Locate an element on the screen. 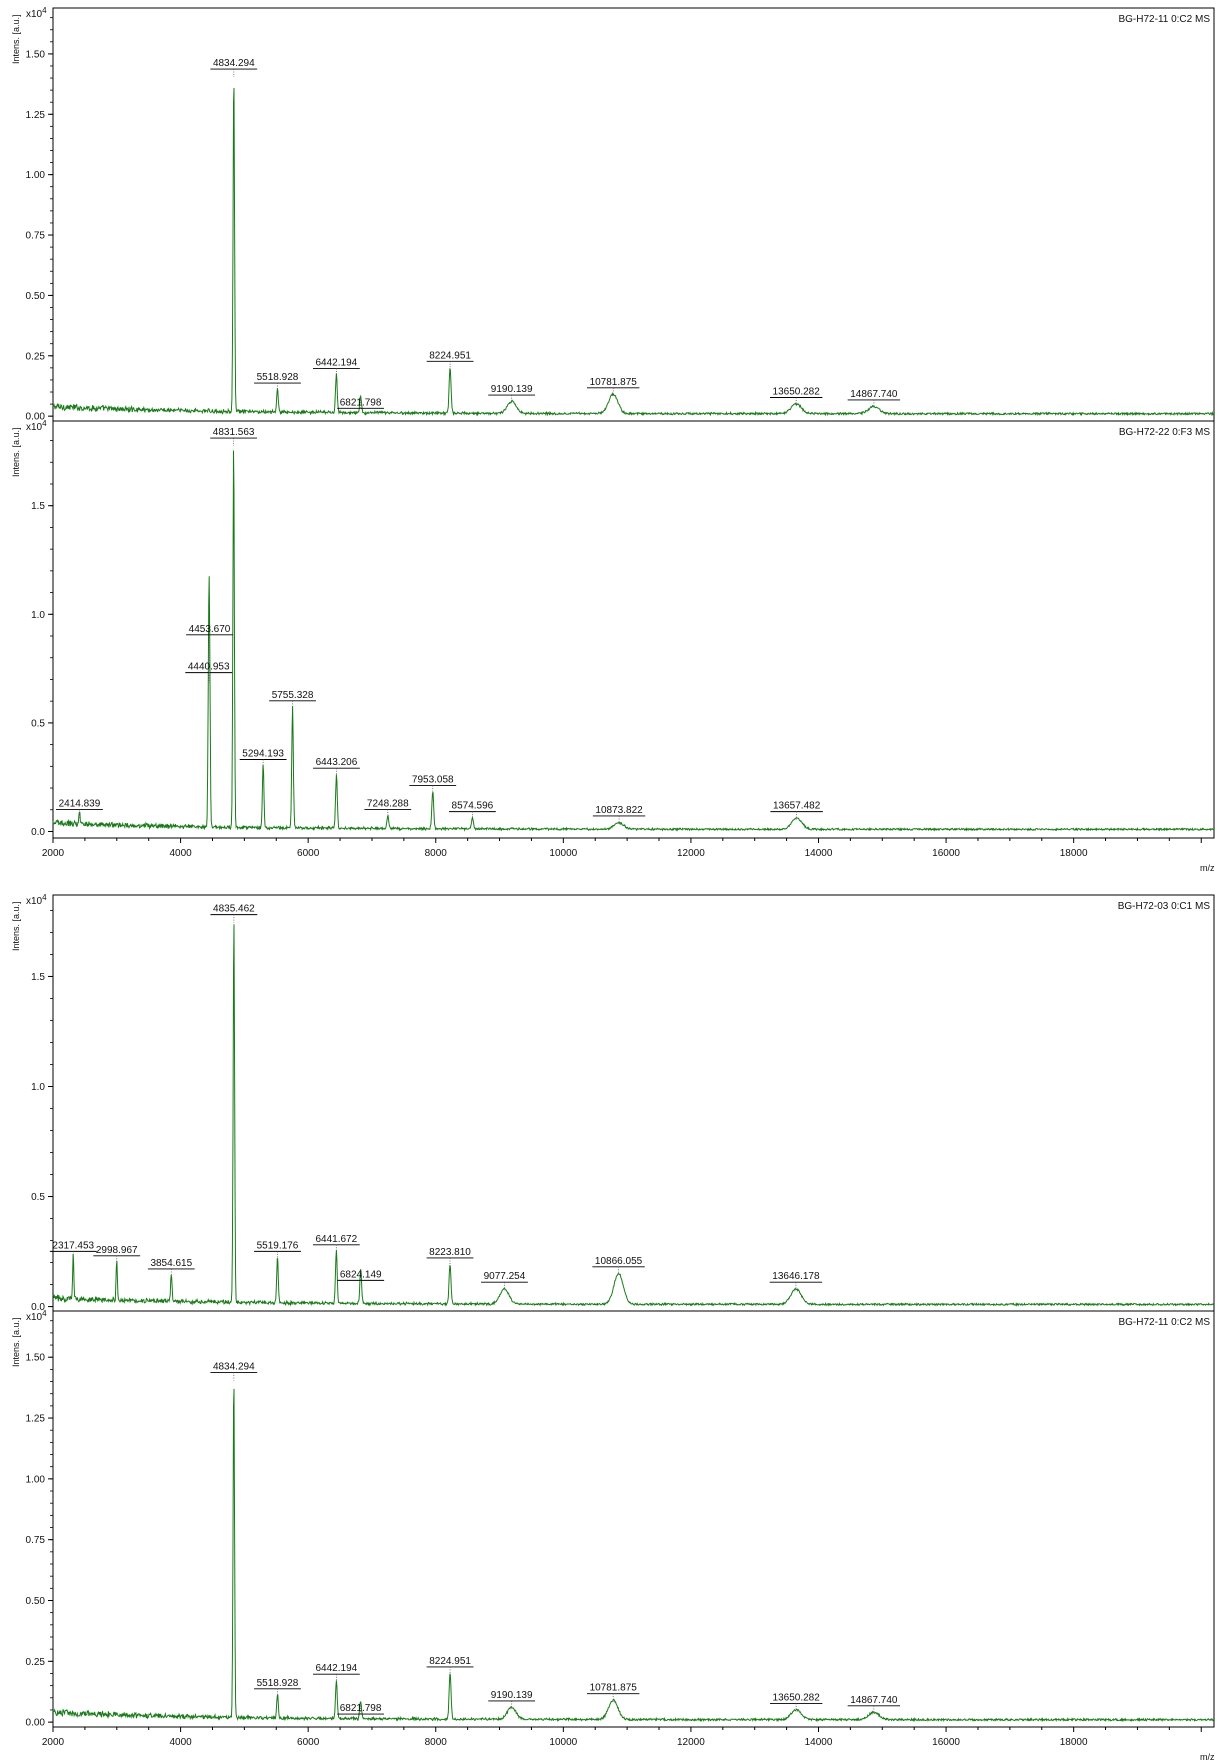 Image resolution: width=1224 pixels, height=1762 pixels. peak-label: 2414.839 is located at coordinates (80, 803).